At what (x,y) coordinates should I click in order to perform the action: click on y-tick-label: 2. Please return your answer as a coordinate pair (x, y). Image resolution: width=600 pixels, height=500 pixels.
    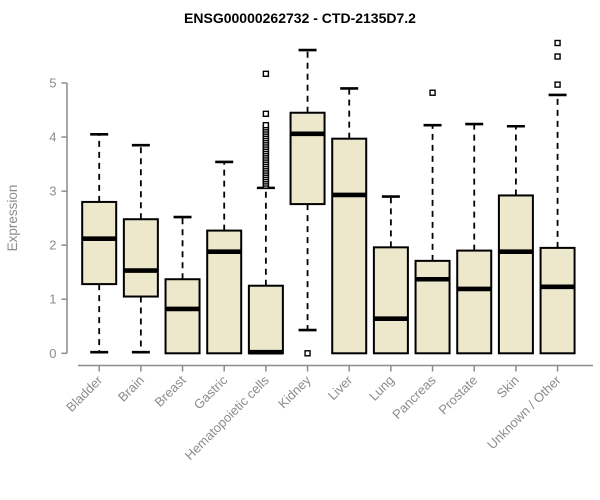
    Looking at the image, I should click on (52, 245).